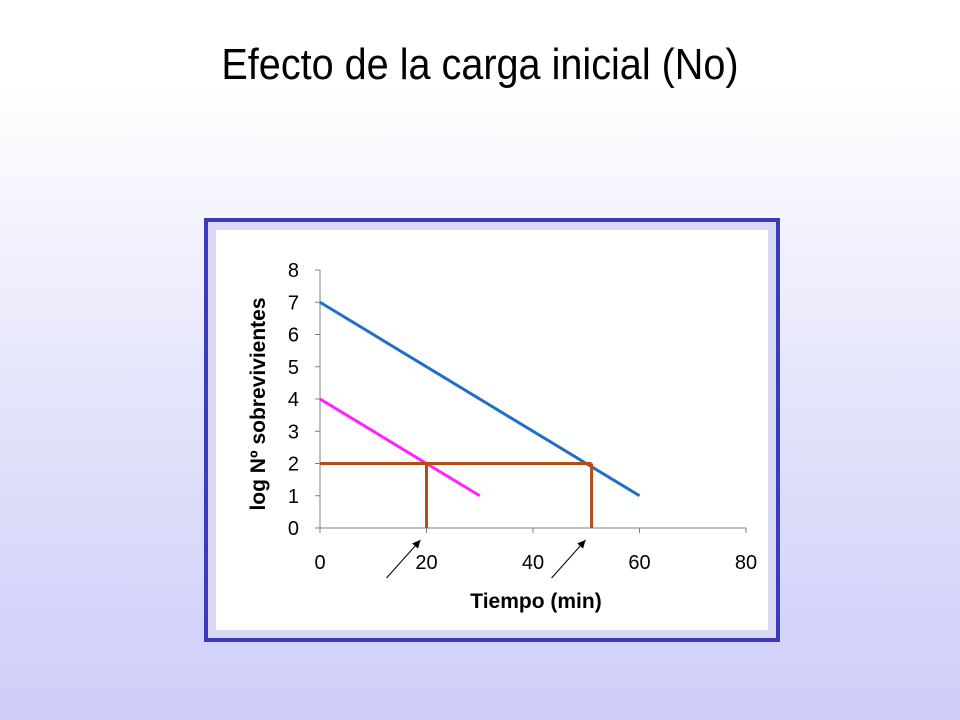 The height and width of the screenshot is (720, 960). I want to click on y-tick-label: 8, so click(293, 271).